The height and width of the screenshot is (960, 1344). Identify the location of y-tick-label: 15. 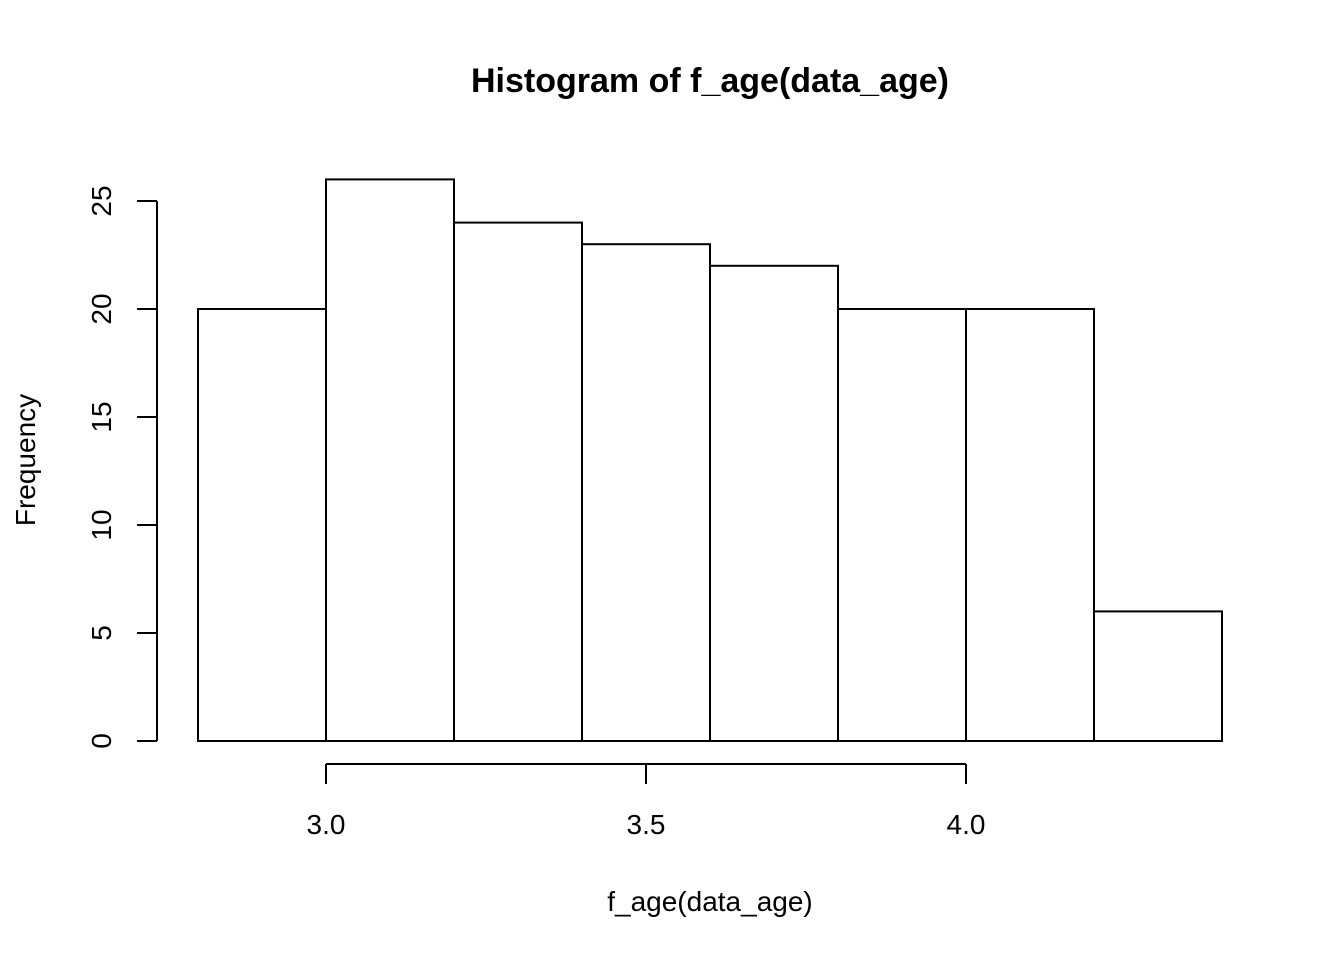
(101, 416).